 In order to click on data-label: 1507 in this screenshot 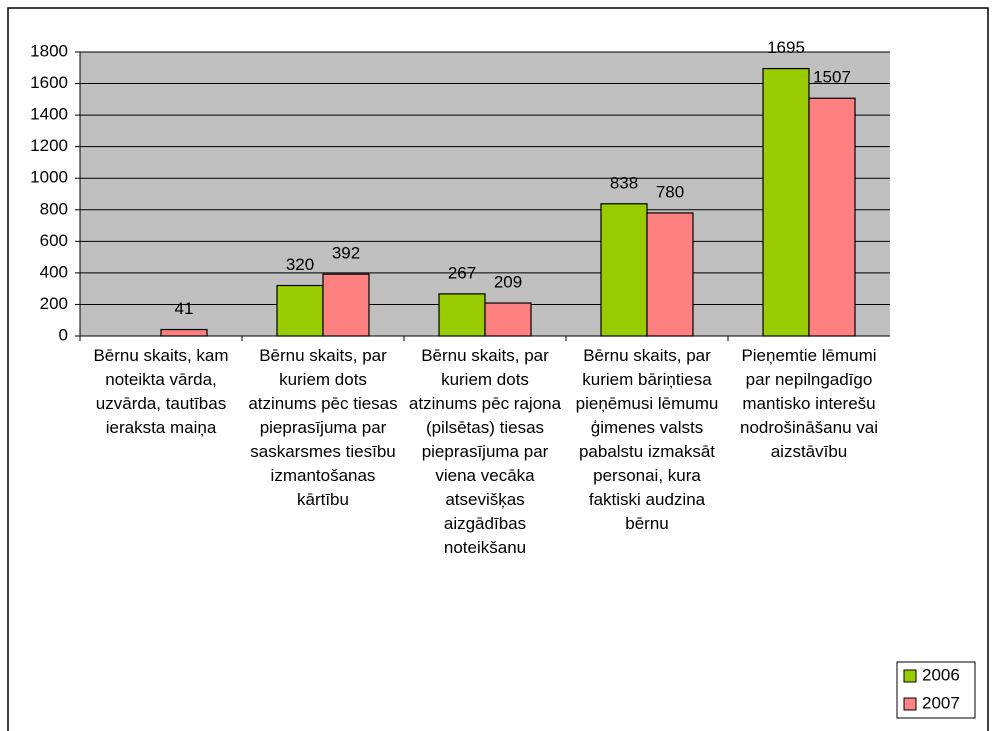, I will do `click(832, 77)`.